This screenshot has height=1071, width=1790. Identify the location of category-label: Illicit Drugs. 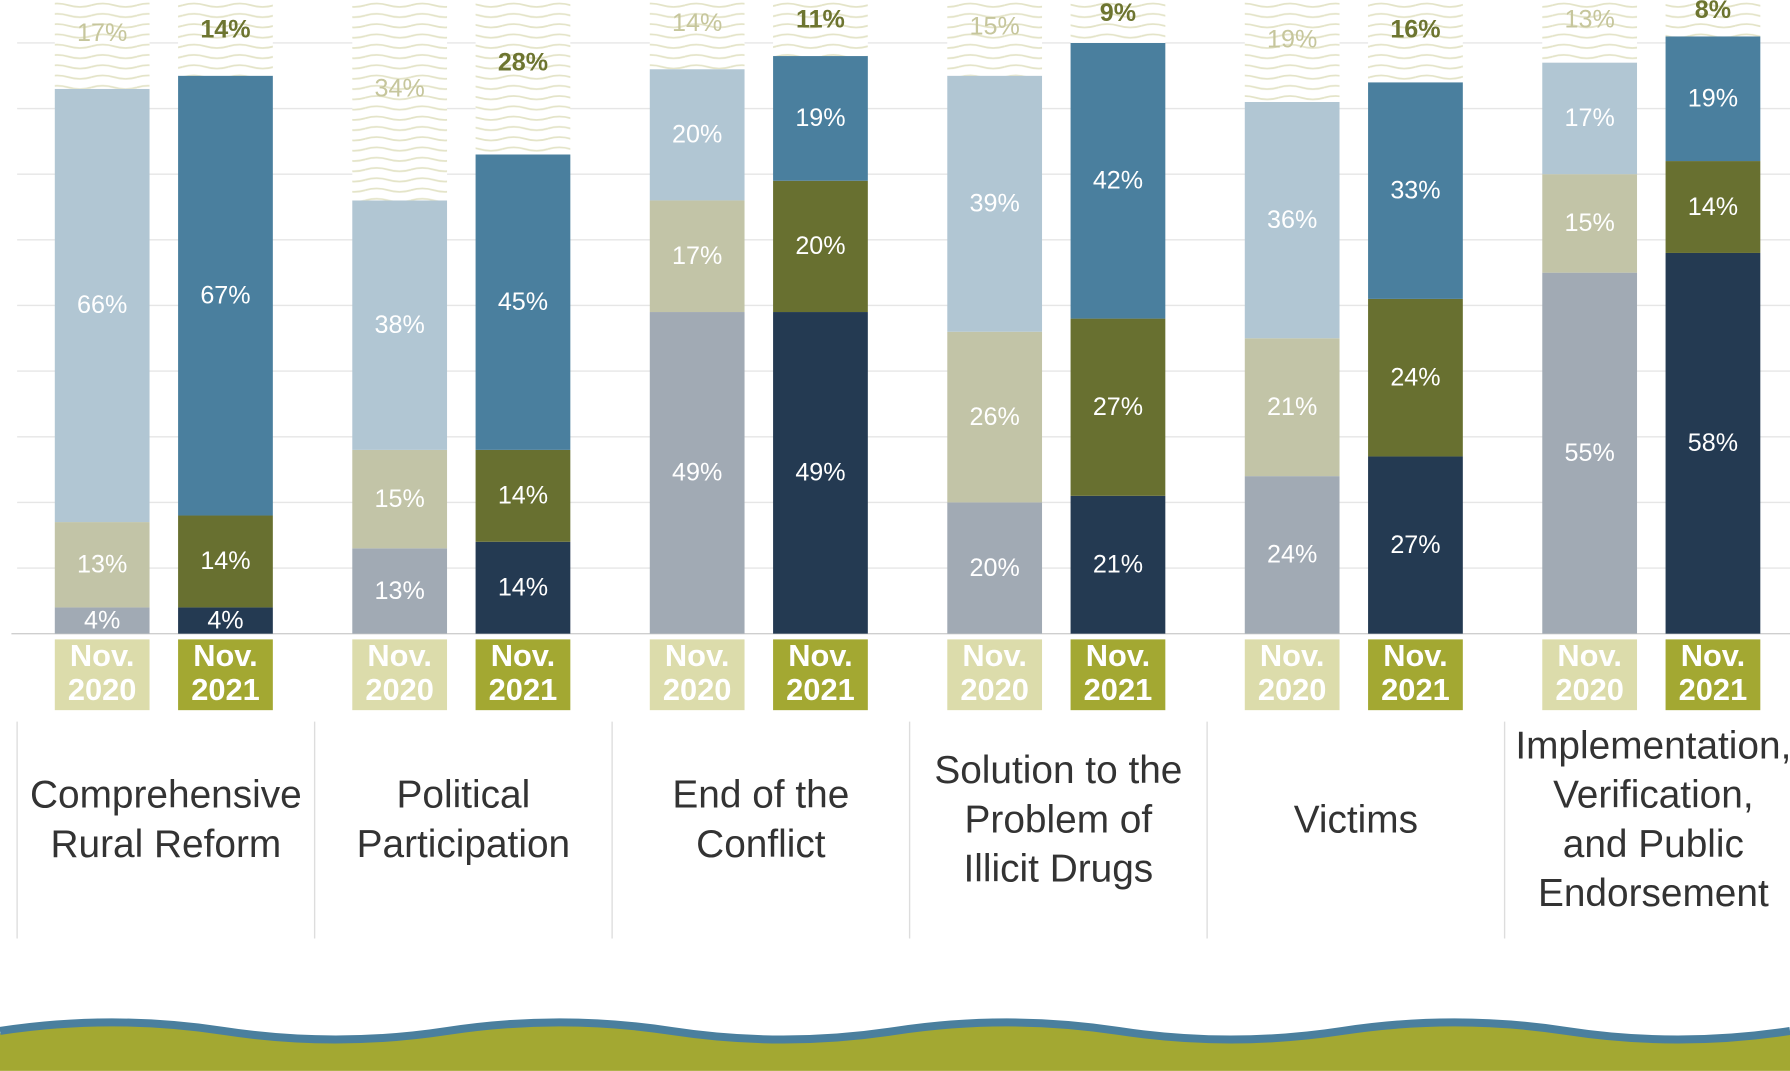
(1059, 868).